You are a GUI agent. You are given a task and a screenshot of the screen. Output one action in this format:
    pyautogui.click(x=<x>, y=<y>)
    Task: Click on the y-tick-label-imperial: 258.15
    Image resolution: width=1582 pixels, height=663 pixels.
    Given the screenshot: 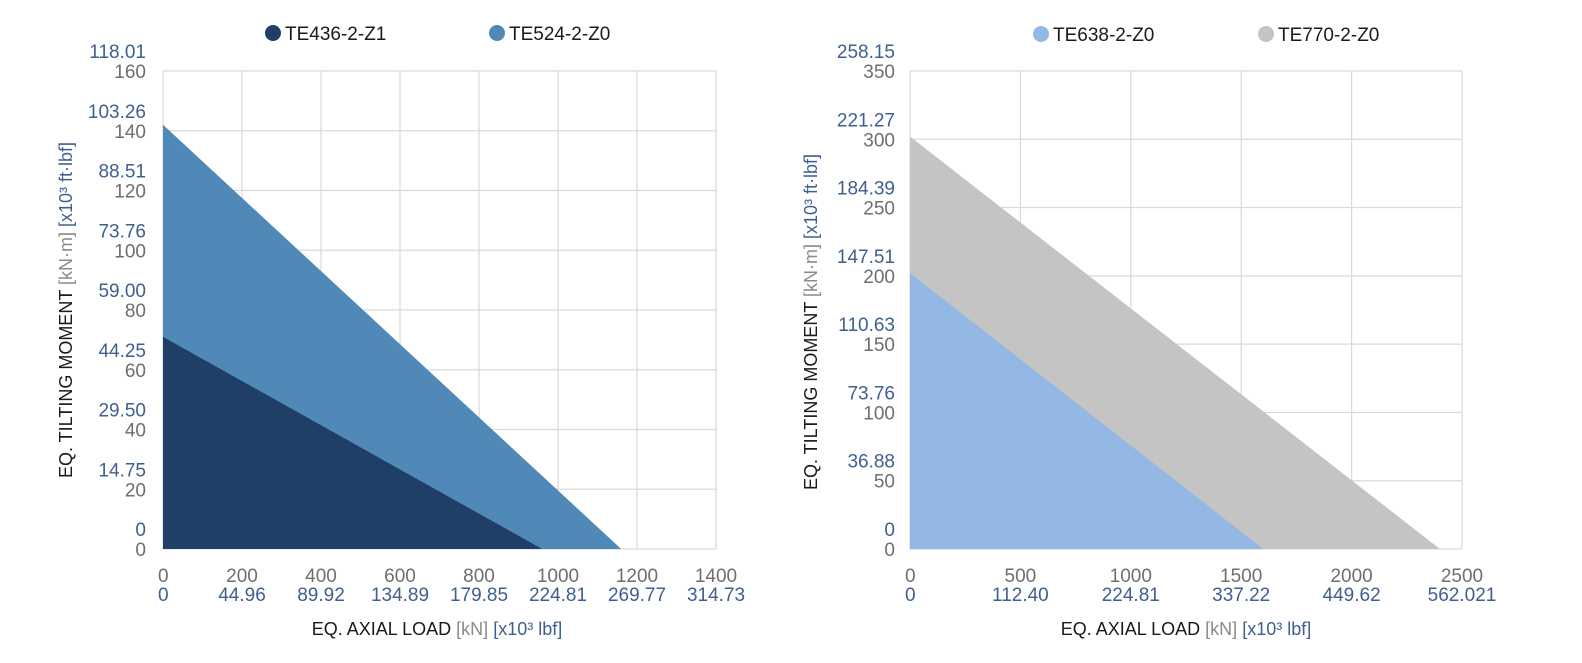 What is the action you would take?
    pyautogui.click(x=866, y=52)
    